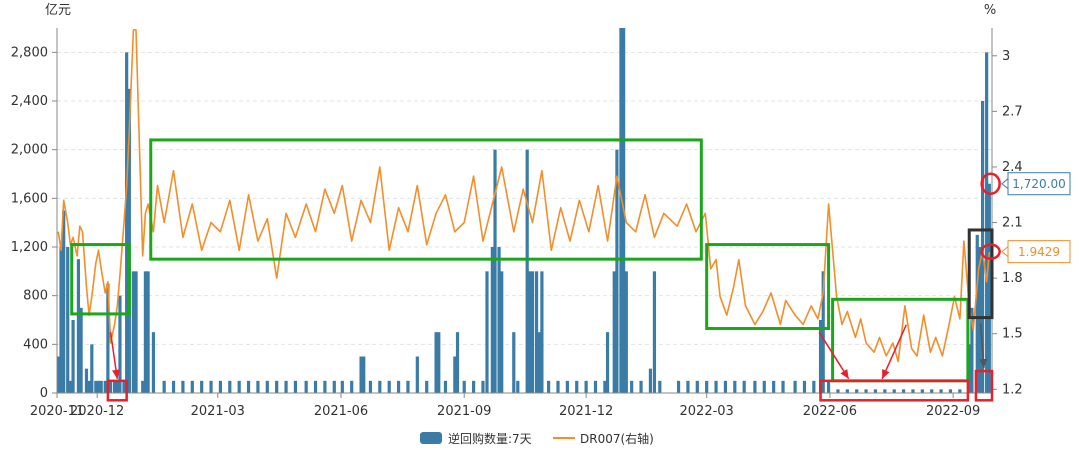 This screenshot has width=1080, height=450. I want to click on left-tick-label: 0, so click(44, 393).